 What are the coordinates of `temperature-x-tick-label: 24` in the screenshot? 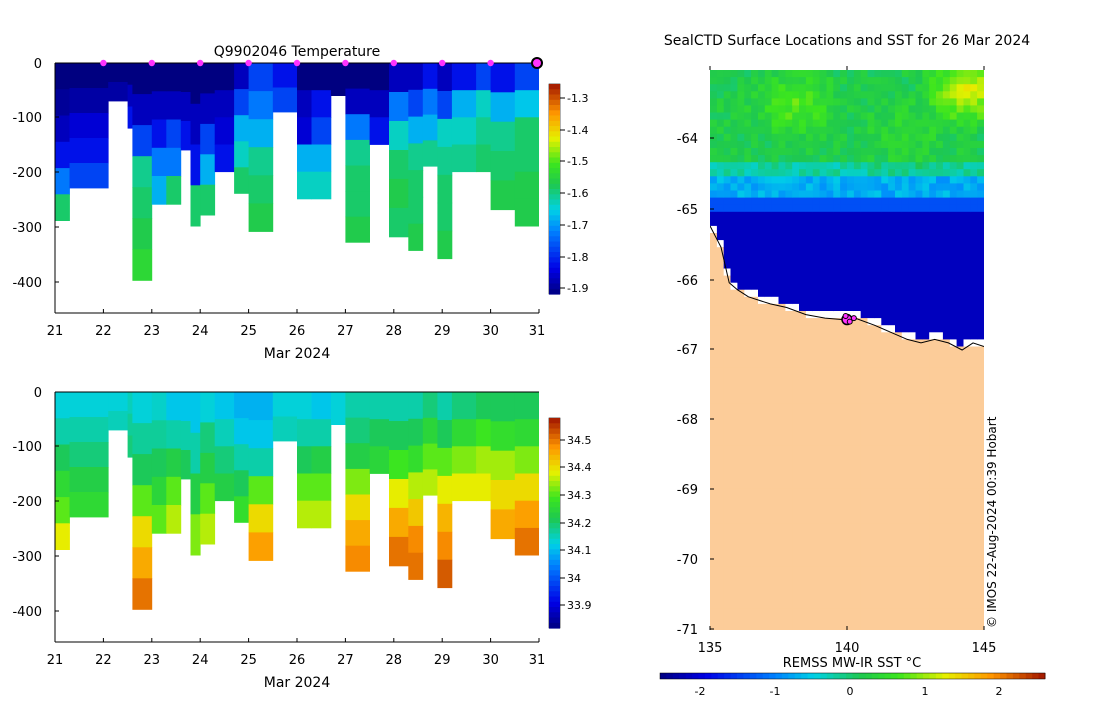 It's located at (200, 331).